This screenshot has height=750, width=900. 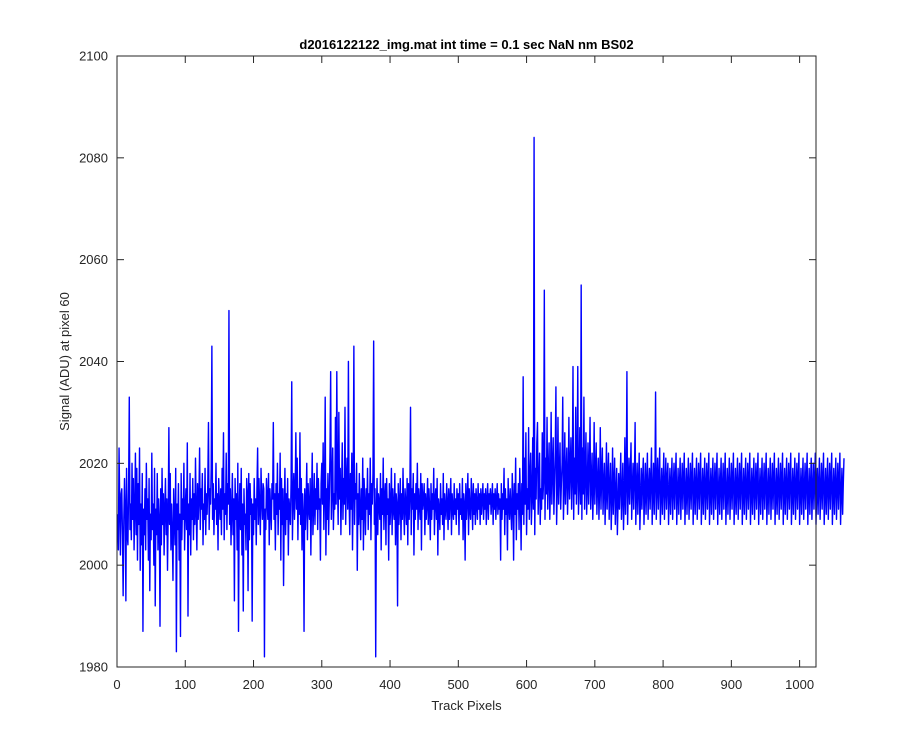 I want to click on x-tick-label: 500, so click(x=458, y=684).